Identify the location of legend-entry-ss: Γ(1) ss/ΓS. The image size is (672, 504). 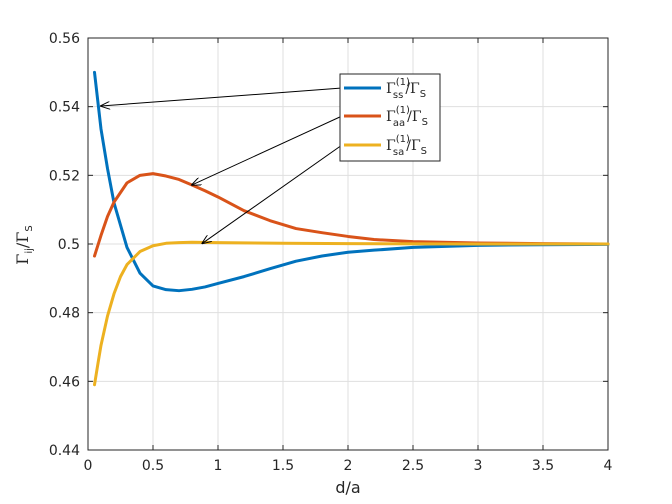
(385, 89).